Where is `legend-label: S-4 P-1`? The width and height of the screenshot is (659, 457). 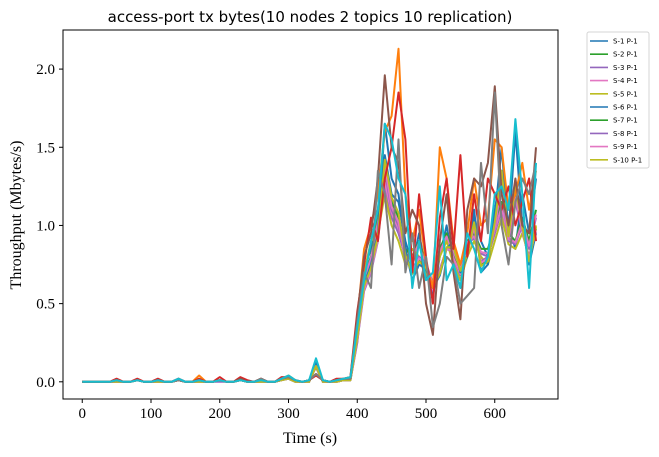
legend-label: S-4 P-1 is located at coordinates (625, 81).